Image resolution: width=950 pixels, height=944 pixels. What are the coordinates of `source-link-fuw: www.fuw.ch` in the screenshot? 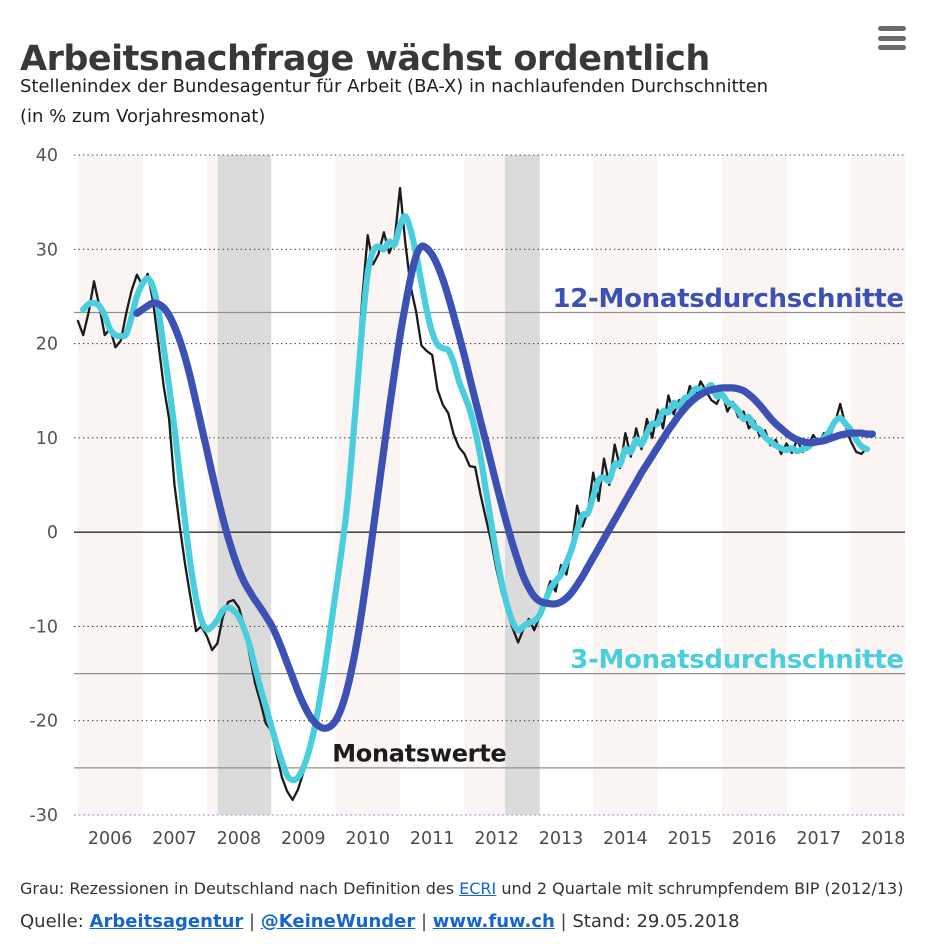 It's located at (493, 921).